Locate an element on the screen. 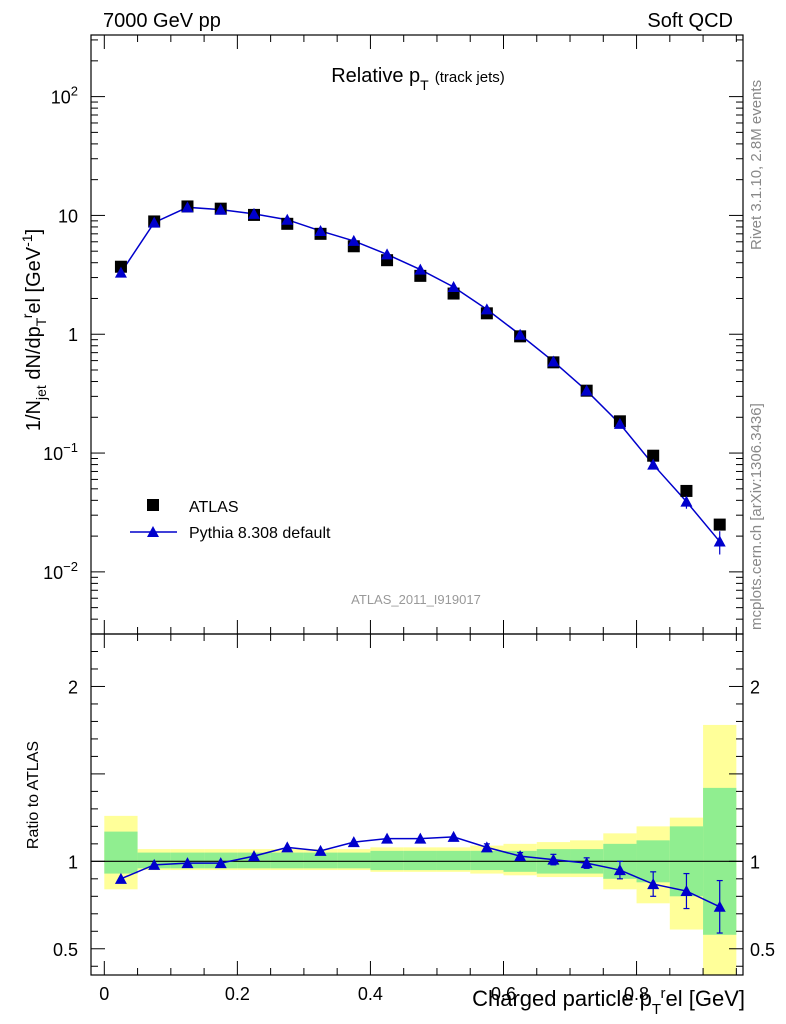 The height and width of the screenshot is (1024, 786). y-tick-label-main: 10⁻² is located at coordinates (60, 571).